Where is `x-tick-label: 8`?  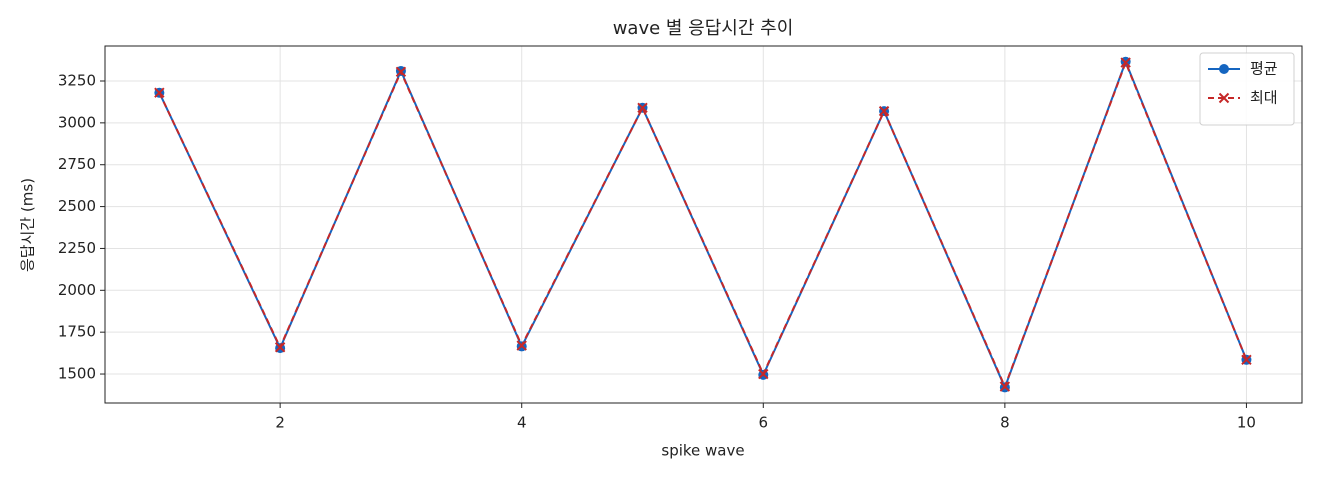
x-tick-label: 8 is located at coordinates (1005, 423).